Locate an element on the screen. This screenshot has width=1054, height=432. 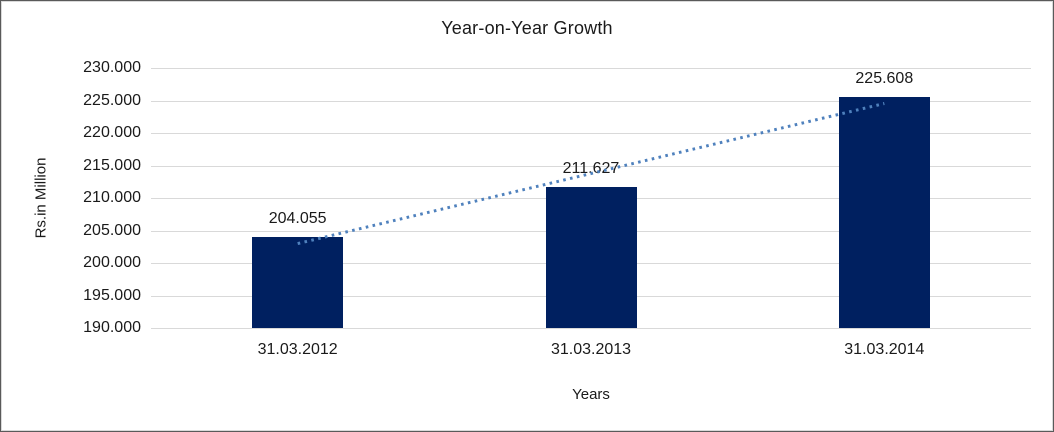
bar-31.03.2012 is located at coordinates (298, 282).